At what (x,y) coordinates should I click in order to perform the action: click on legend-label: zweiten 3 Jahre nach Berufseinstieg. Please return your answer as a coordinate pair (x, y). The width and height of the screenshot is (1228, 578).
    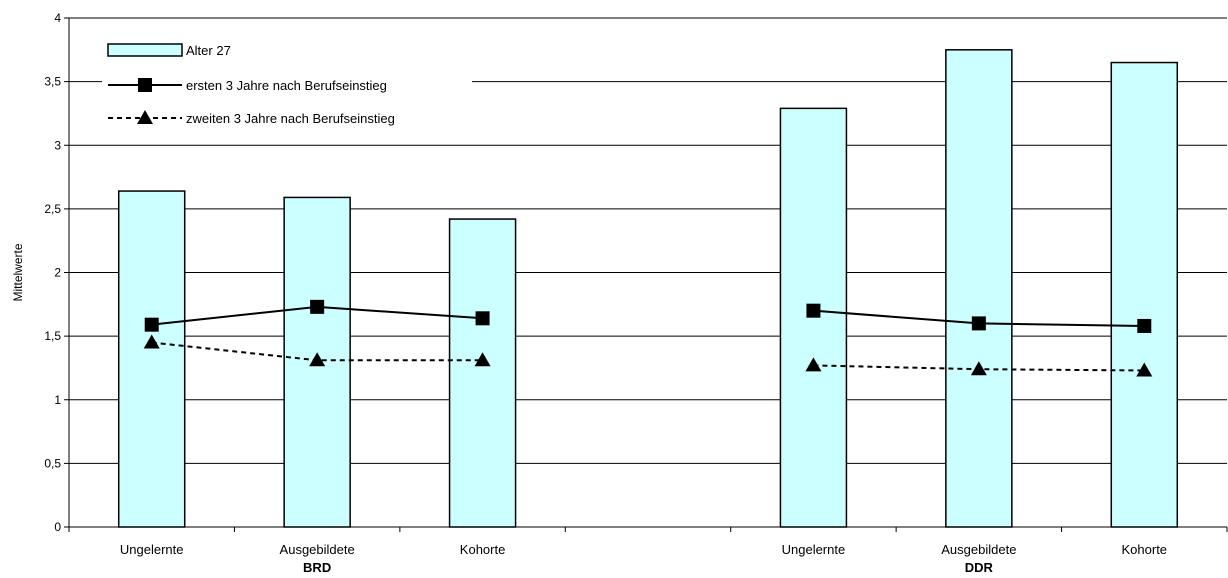
    Looking at the image, I should click on (290, 118).